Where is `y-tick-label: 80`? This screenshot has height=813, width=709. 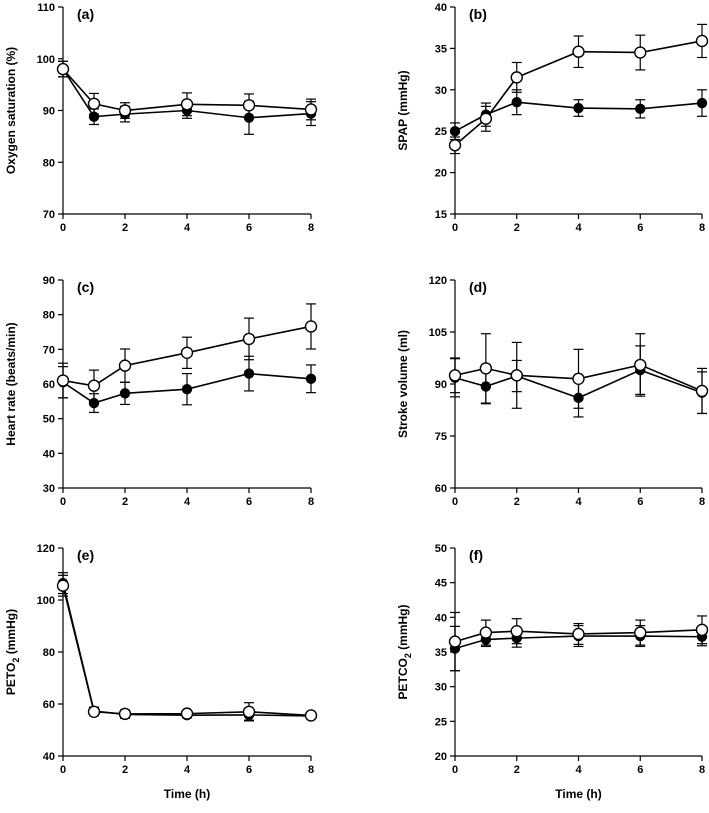
y-tick-label: 80 is located at coordinates (49, 163).